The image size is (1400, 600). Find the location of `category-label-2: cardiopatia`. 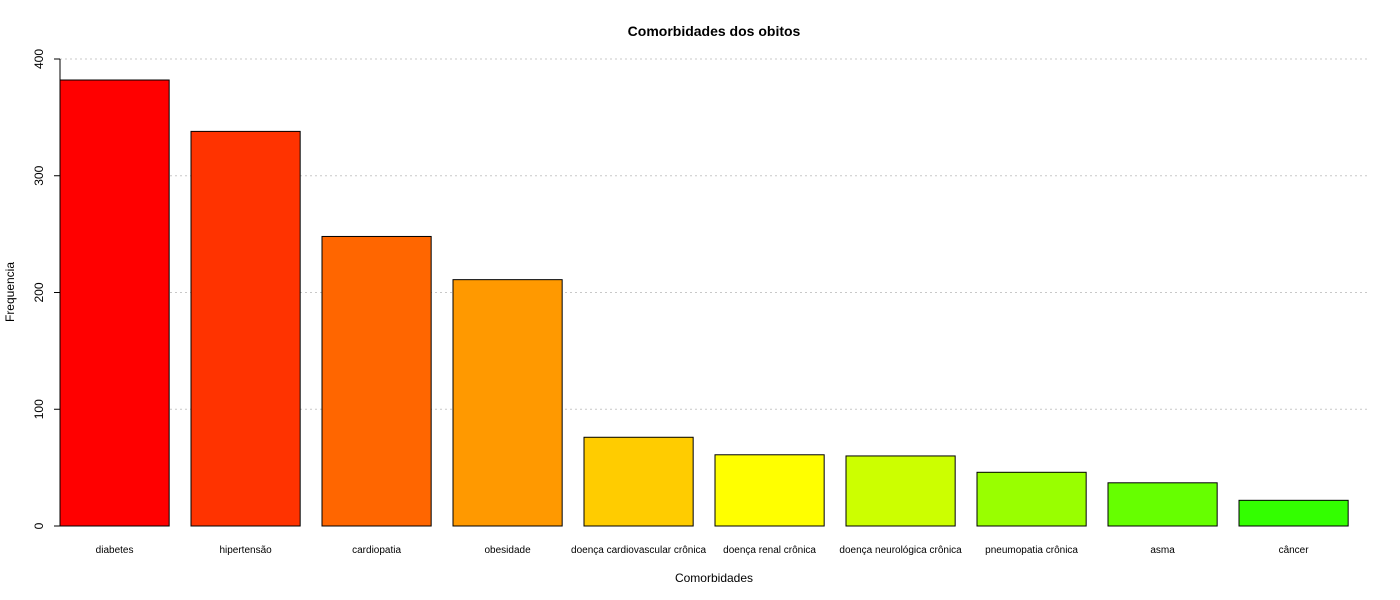

category-label-2: cardiopatia is located at coordinates (376, 550).